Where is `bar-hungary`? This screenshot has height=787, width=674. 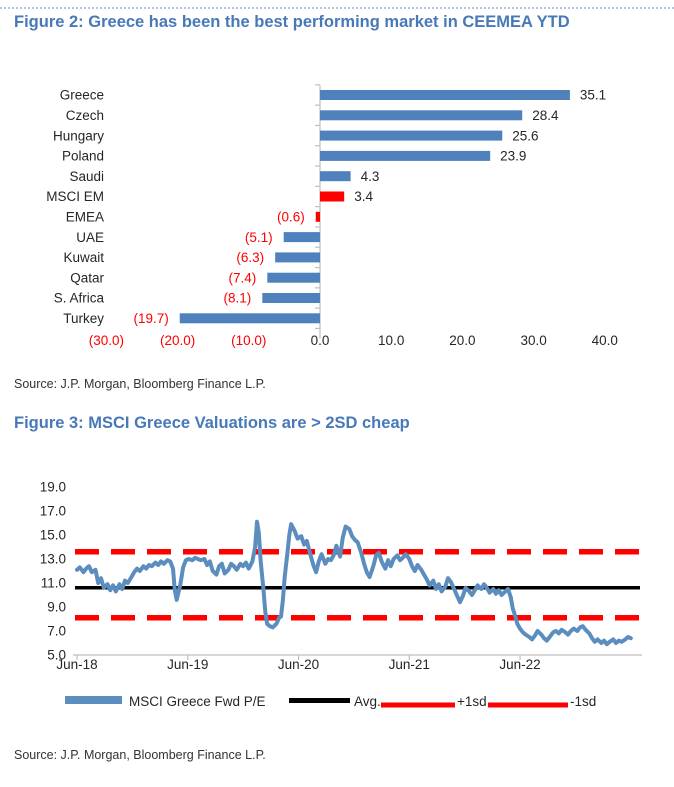 bar-hungary is located at coordinates (411, 135).